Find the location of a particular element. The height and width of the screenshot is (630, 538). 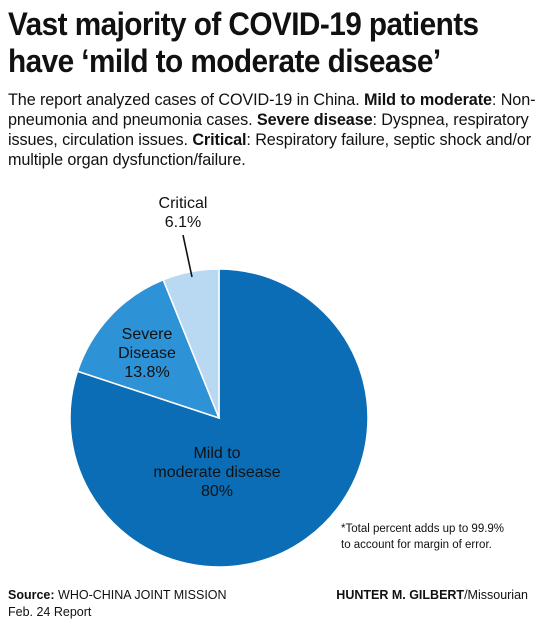

mild-moderate-label-line: moderate disease is located at coordinates (216, 472).